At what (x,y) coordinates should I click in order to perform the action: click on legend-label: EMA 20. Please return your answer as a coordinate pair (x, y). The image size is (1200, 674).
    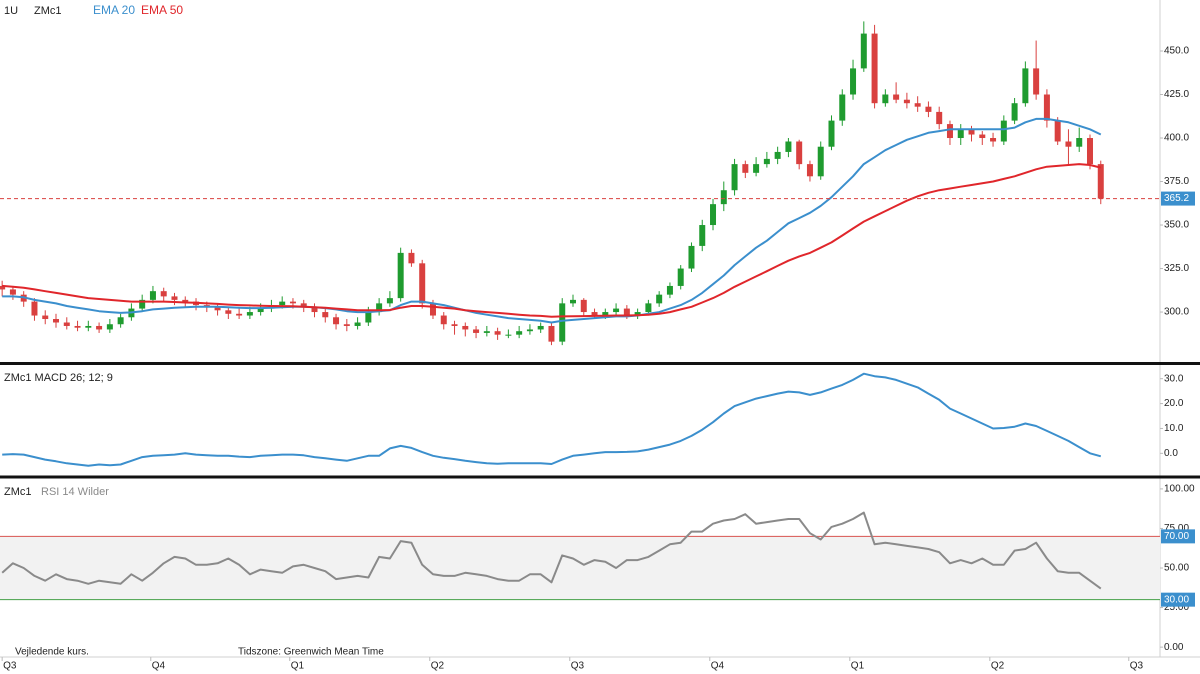
    Looking at the image, I should click on (114, 10).